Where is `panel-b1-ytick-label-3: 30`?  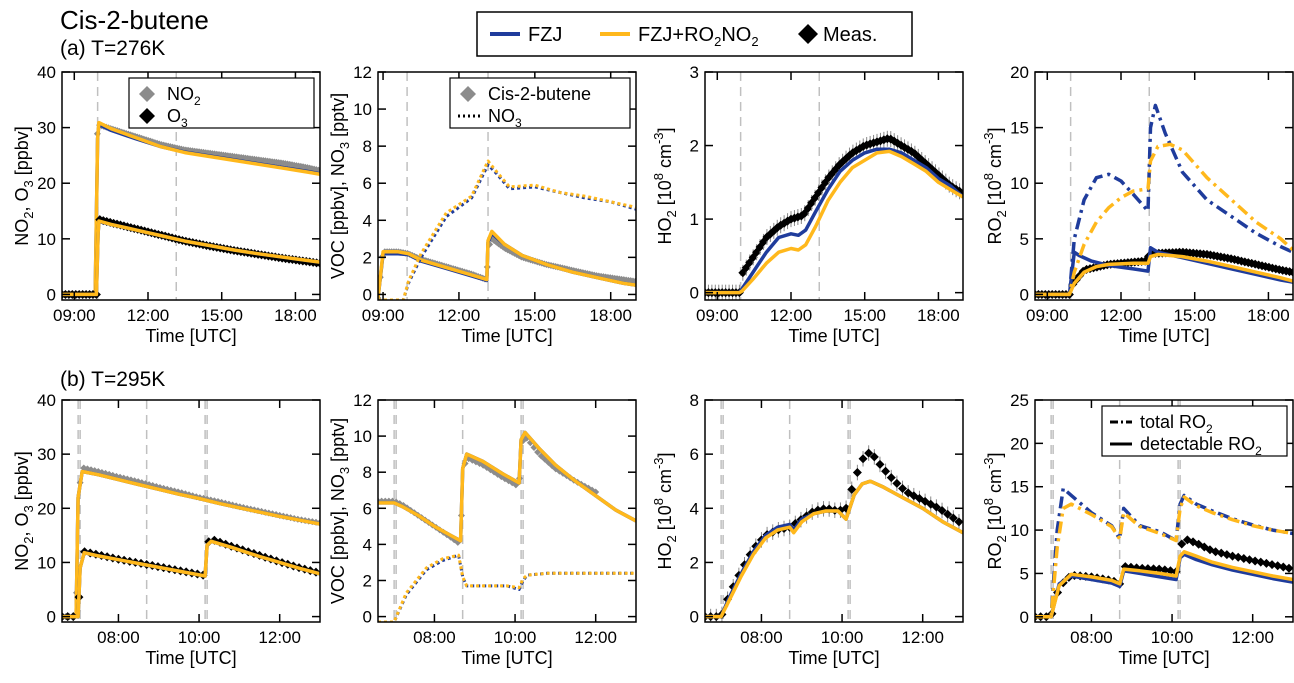 panel-b1-ytick-label-3: 30 is located at coordinates (46, 454).